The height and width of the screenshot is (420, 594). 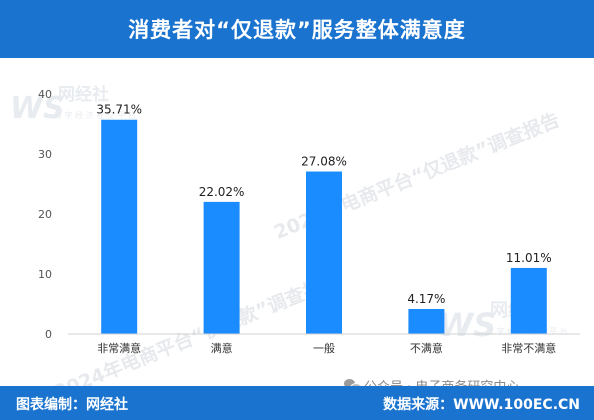 What do you see at coordinates (45, 94) in the screenshot?
I see `y-tick-label: 40` at bounding box center [45, 94].